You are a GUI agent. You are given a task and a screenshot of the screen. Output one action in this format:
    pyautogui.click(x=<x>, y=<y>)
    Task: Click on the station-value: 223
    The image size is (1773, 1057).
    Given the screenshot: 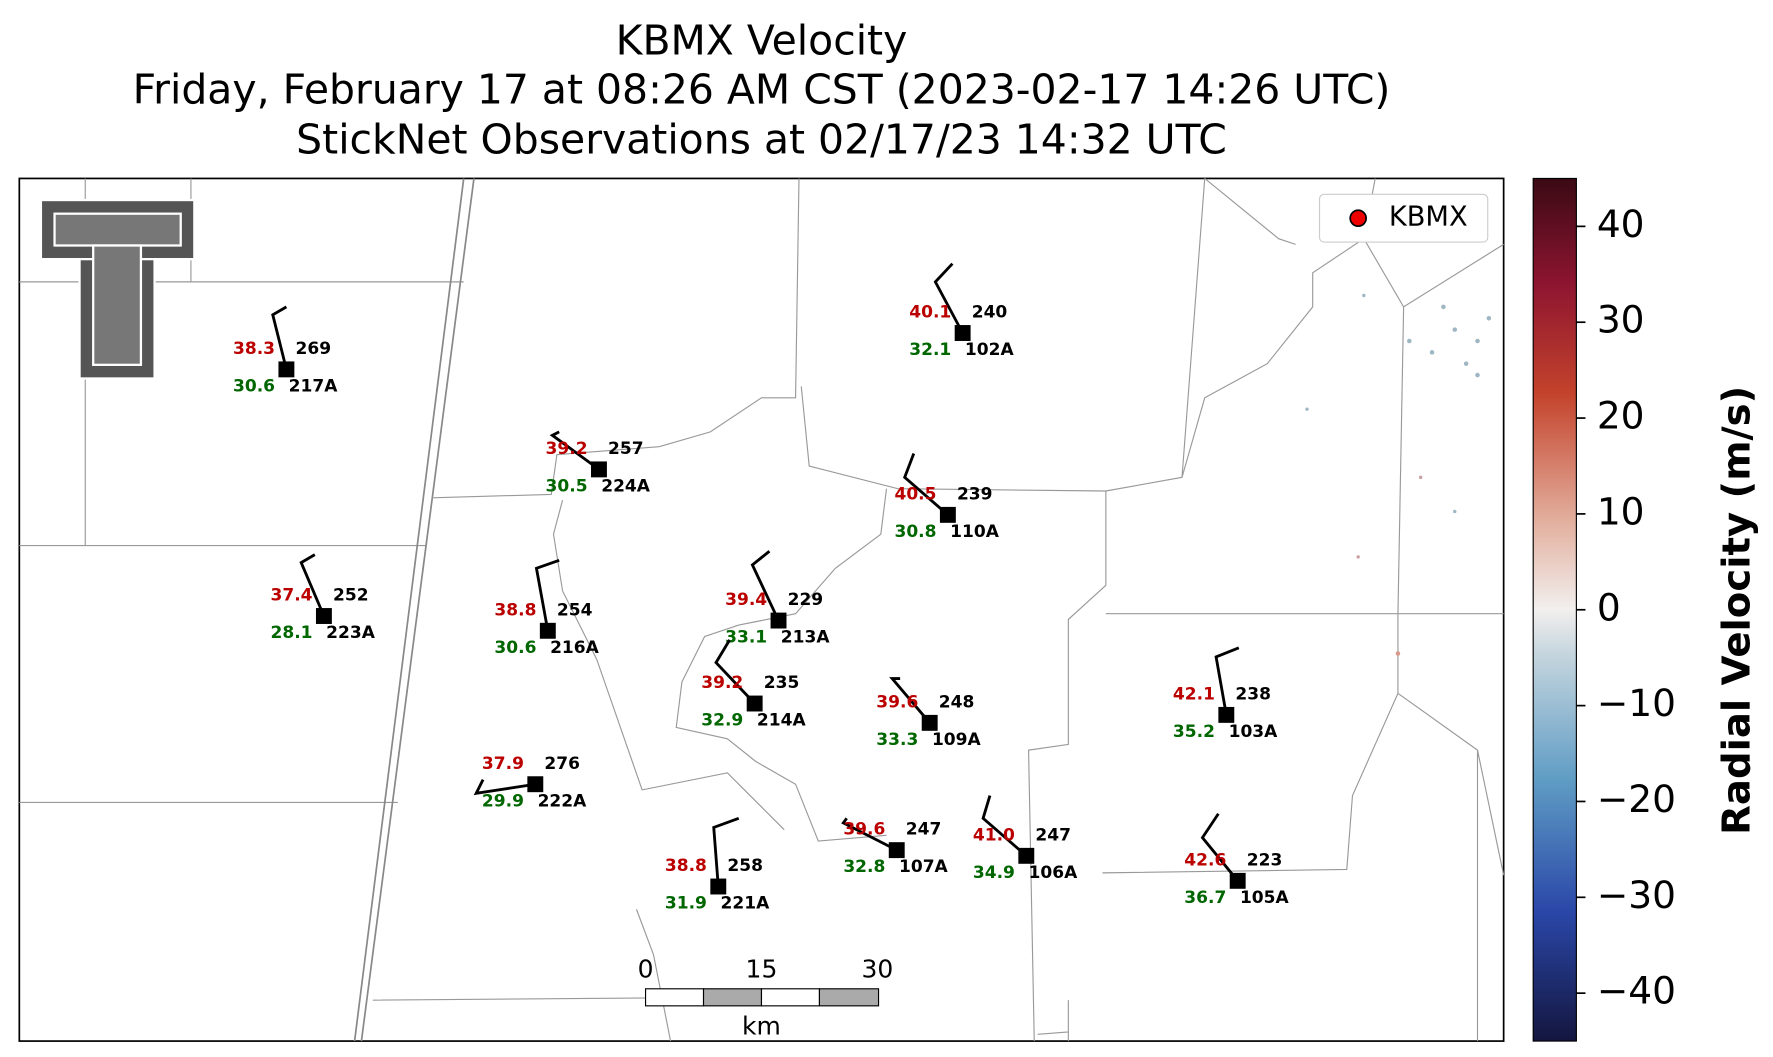 What is the action you would take?
    pyautogui.click(x=1265, y=860)
    